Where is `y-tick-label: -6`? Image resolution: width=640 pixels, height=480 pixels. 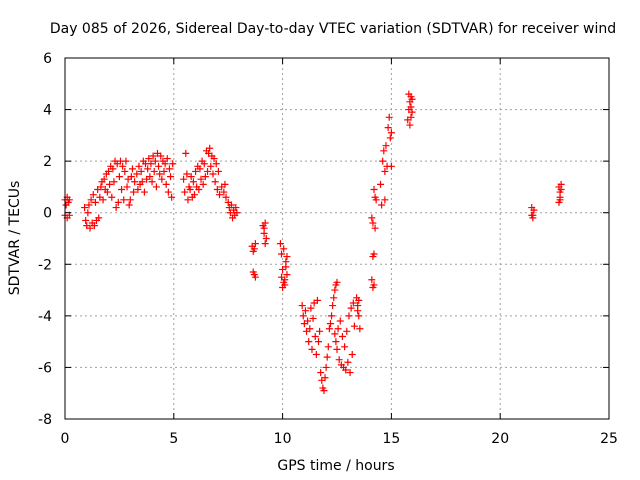
y-tick-label: -6 is located at coordinates (45, 368).